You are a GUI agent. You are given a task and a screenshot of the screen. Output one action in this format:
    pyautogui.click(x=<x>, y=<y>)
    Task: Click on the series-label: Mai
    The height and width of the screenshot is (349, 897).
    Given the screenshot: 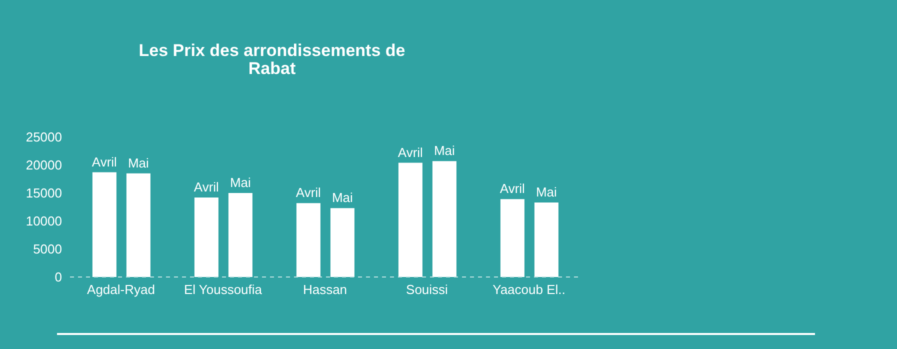 What is the action you would take?
    pyautogui.click(x=139, y=162)
    